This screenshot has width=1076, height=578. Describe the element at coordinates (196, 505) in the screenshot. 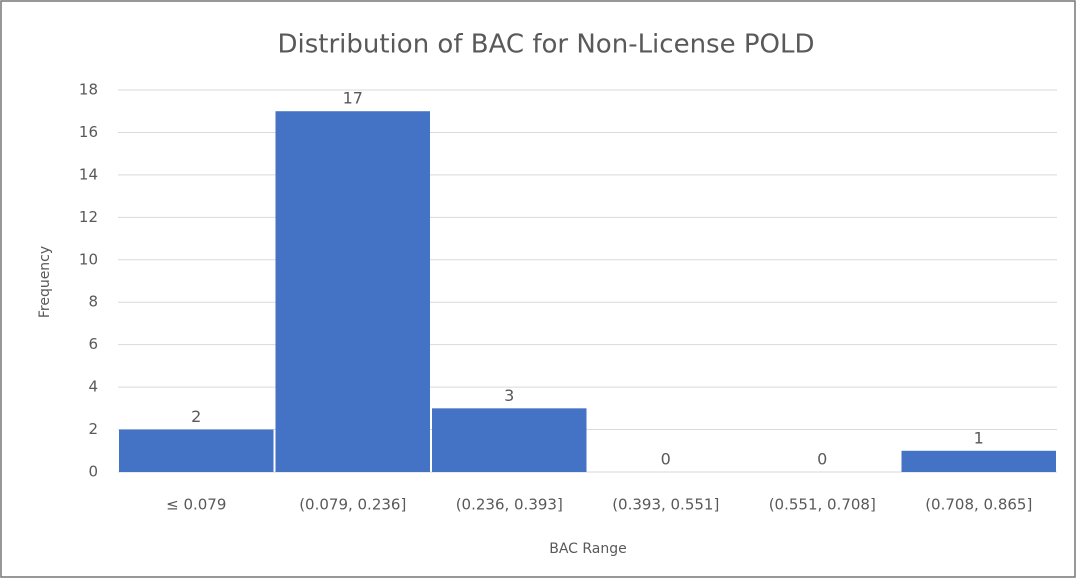

I see `x-tick-label: ≤ 0.079` at that location.